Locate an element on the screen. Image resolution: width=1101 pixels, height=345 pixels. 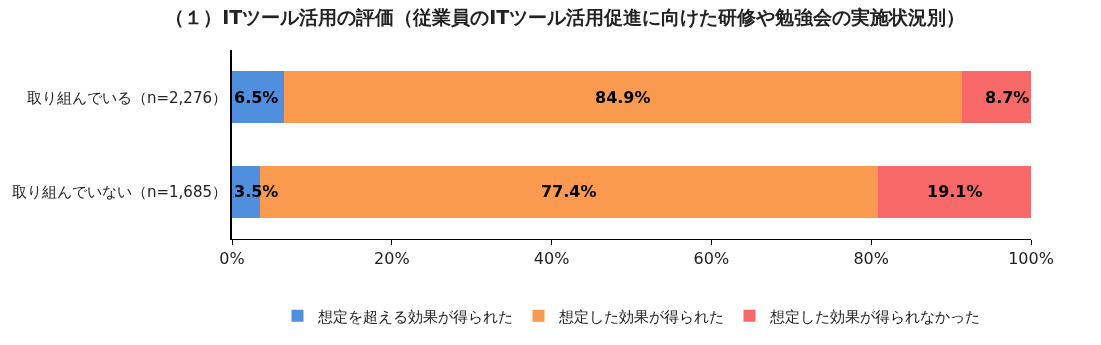
chart-title: （１）ITツール活用の評価（従業員のITツール活用促進に向けた研修や勉強会の実施状況別） is located at coordinates (565, 16).